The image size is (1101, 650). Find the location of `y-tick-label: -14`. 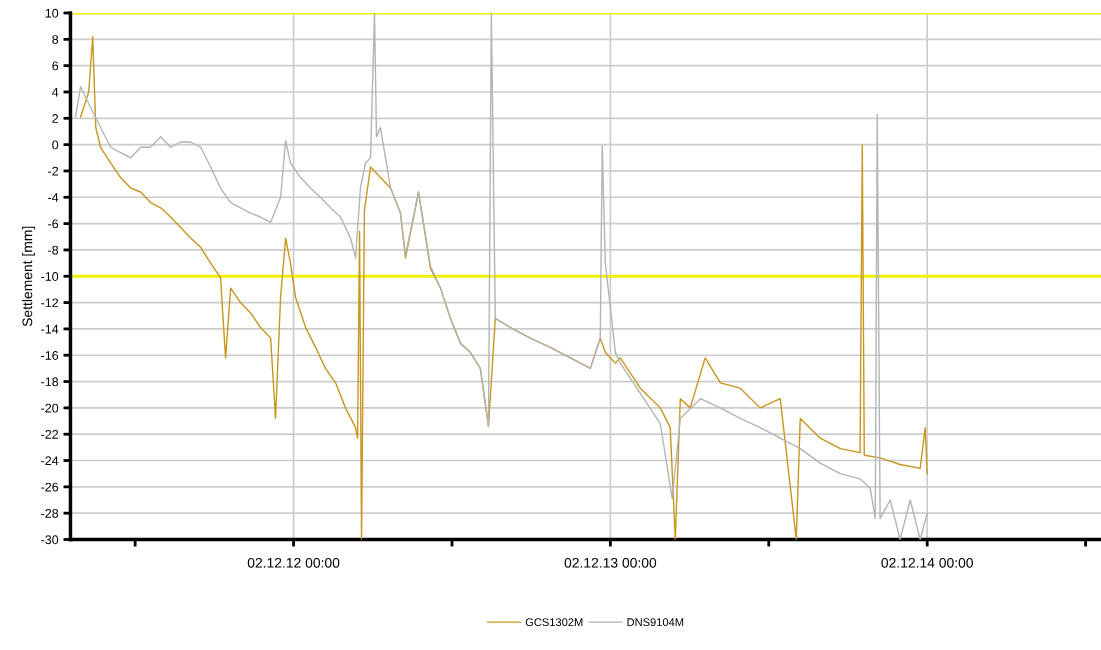

y-tick-label: -14 is located at coordinates (50, 329).